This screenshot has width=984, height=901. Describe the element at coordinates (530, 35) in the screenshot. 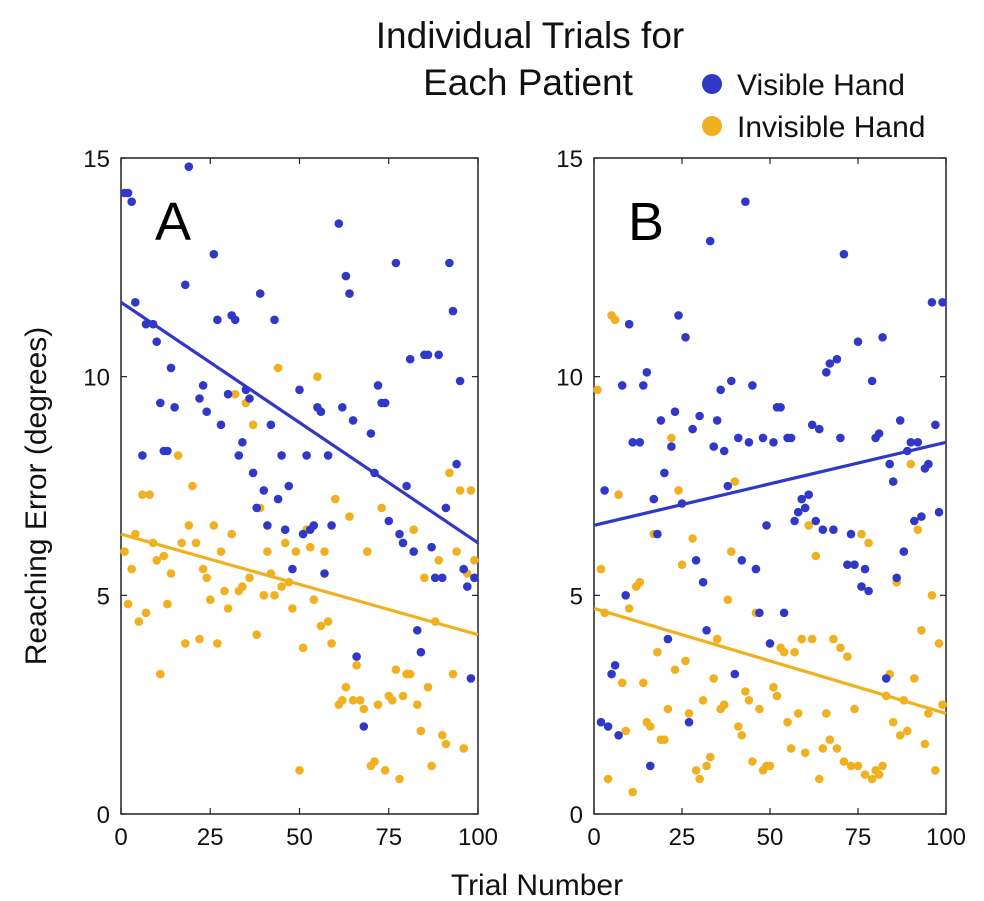

I see `chart-title-line1: Individual Trials for` at that location.